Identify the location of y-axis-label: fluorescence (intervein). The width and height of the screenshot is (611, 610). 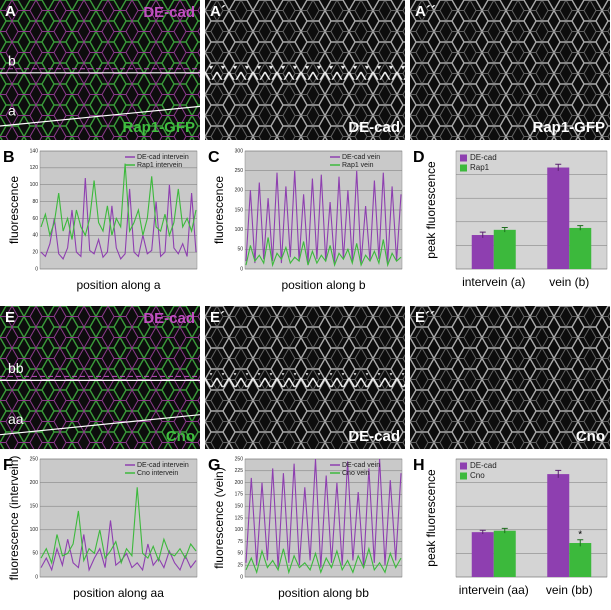
(14, 518).